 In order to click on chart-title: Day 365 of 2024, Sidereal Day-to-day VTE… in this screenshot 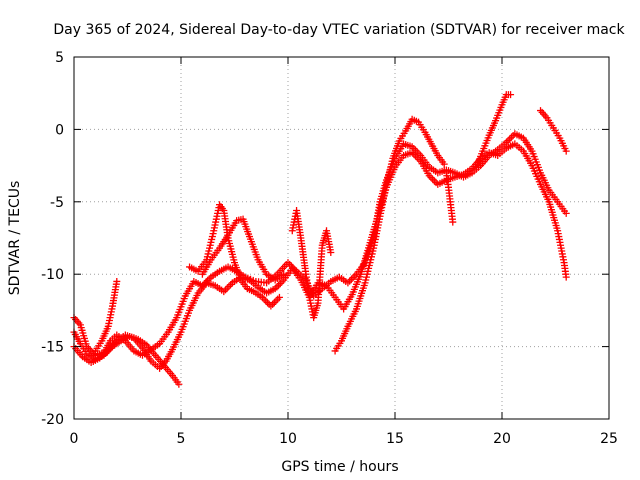, I will do `click(339, 30)`.